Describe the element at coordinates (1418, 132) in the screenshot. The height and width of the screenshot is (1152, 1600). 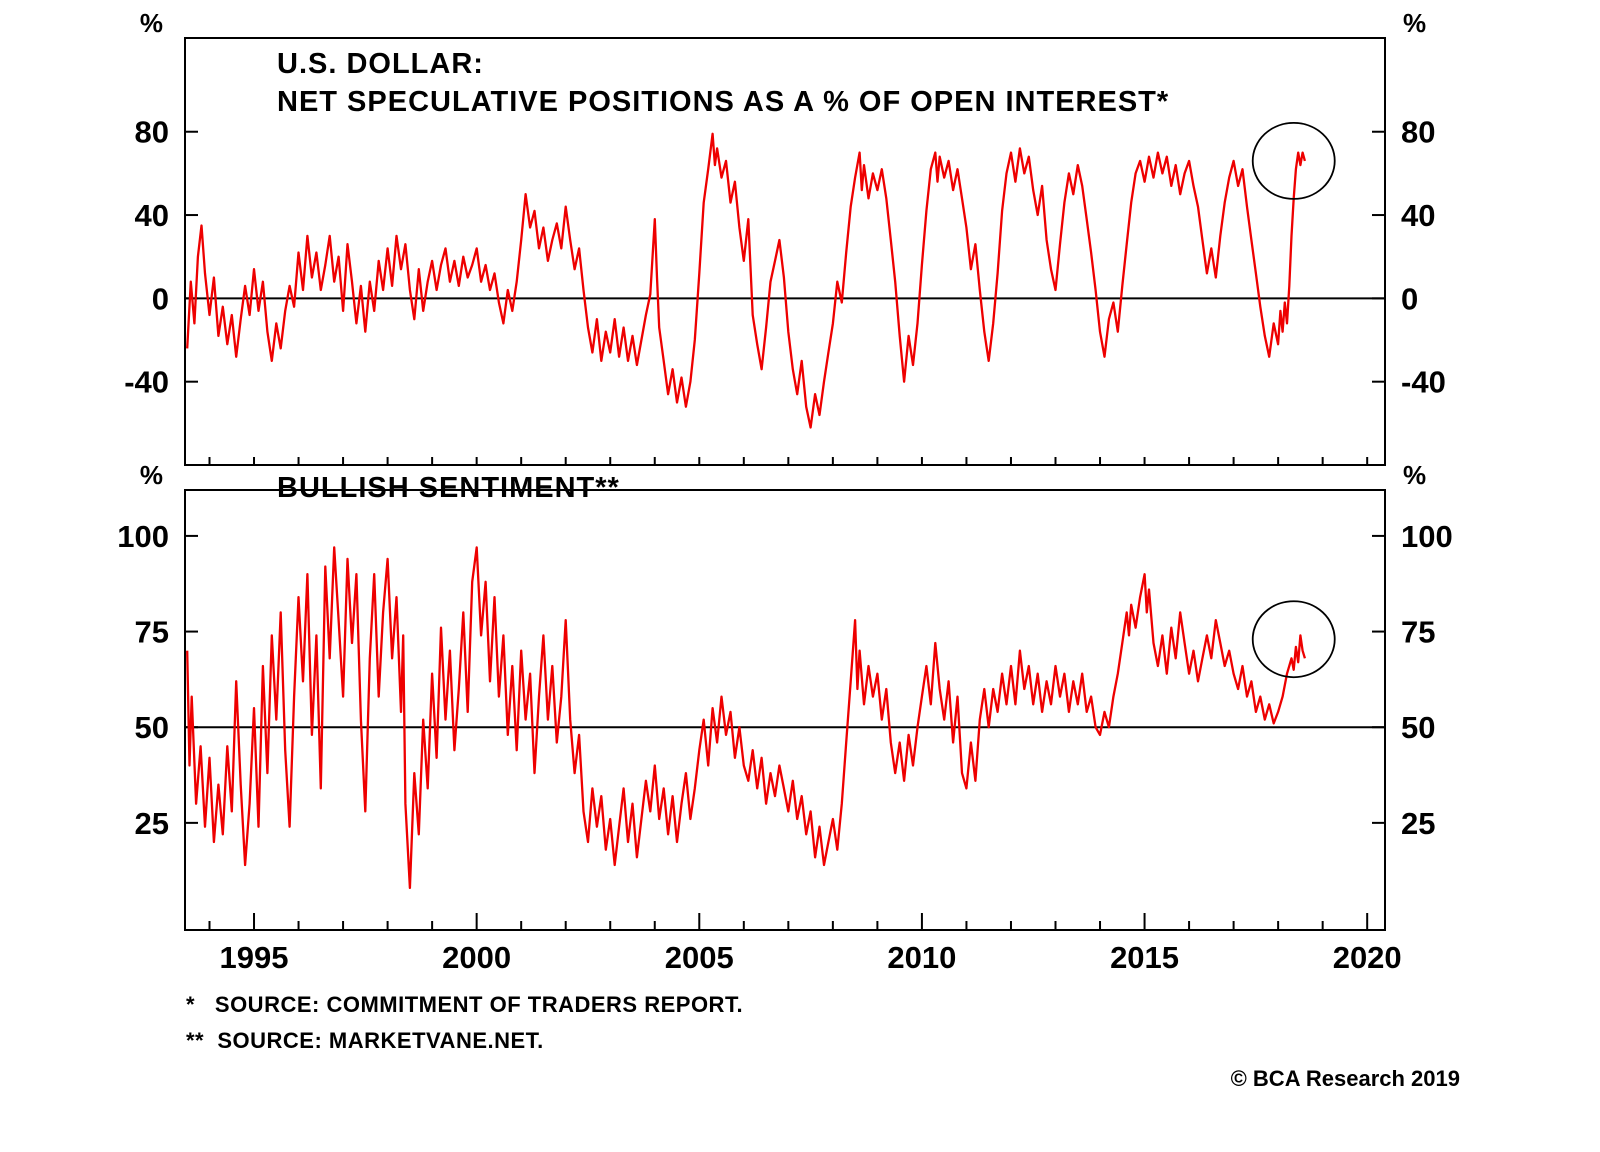
I see `y-tick-label-right: 80` at that location.